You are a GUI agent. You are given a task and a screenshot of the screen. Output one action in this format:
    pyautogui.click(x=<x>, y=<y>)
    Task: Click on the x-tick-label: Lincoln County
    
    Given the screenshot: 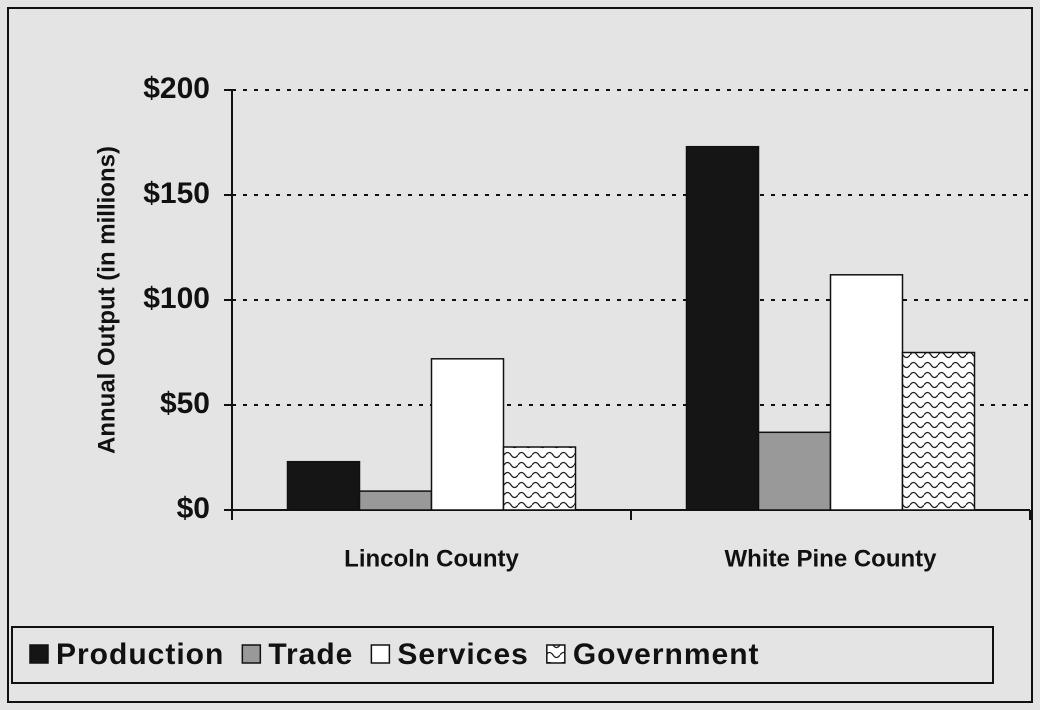 What is the action you would take?
    pyautogui.click(x=431, y=558)
    